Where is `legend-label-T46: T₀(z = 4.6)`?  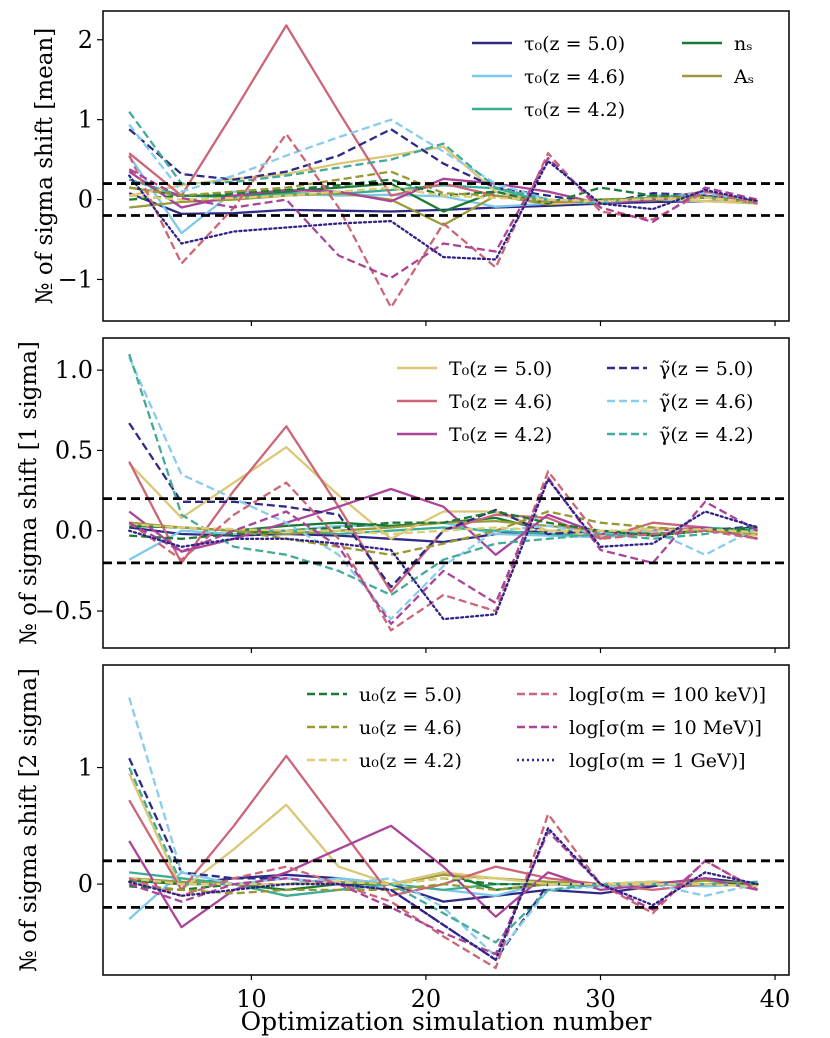 legend-label-T46: T₀(z = 4.6) is located at coordinates (500, 402).